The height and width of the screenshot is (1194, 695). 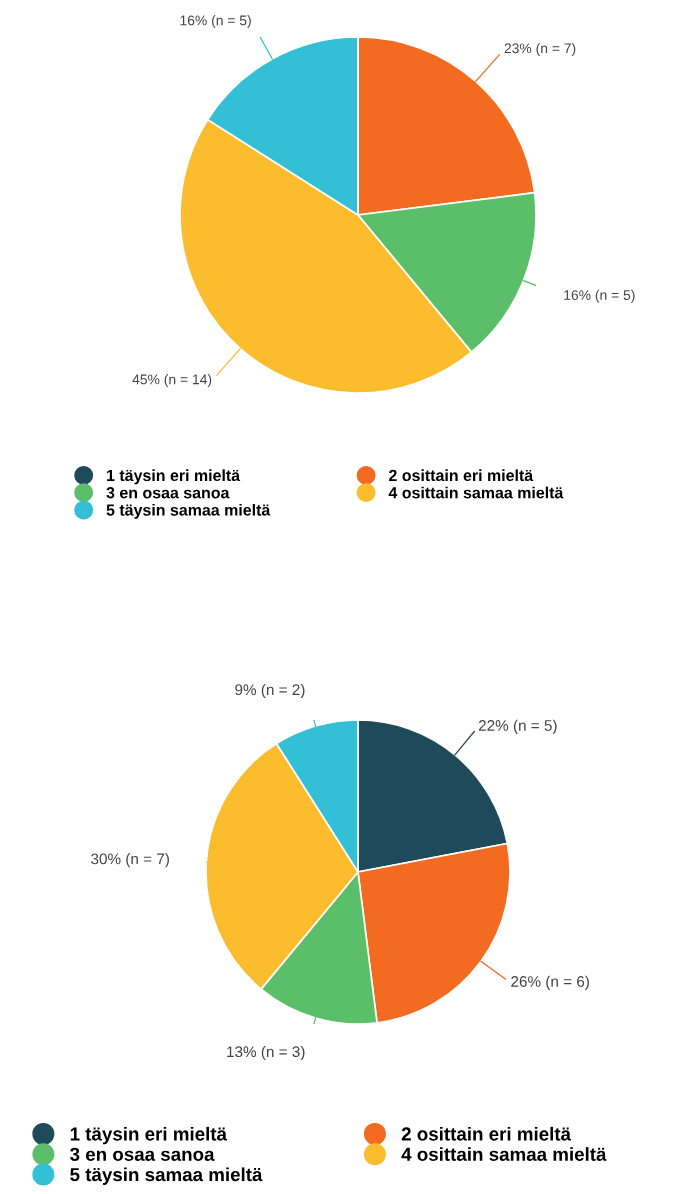 What do you see at coordinates (266, 1053) in the screenshot?
I see `data-label: 13% (n = 3)` at bounding box center [266, 1053].